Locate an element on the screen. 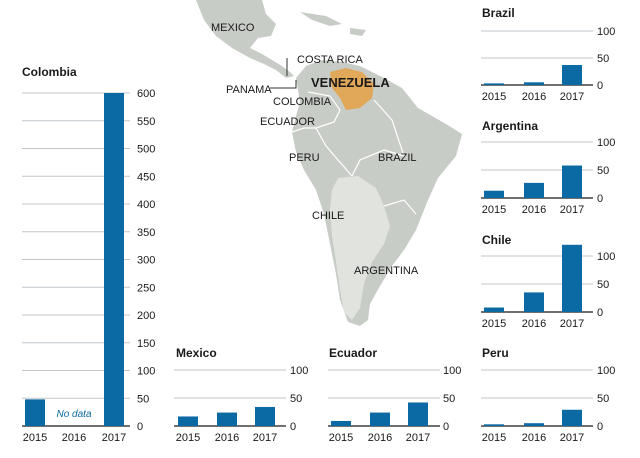 This screenshot has height=458, width=640. map-label-chile: CHILE is located at coordinates (328, 216).